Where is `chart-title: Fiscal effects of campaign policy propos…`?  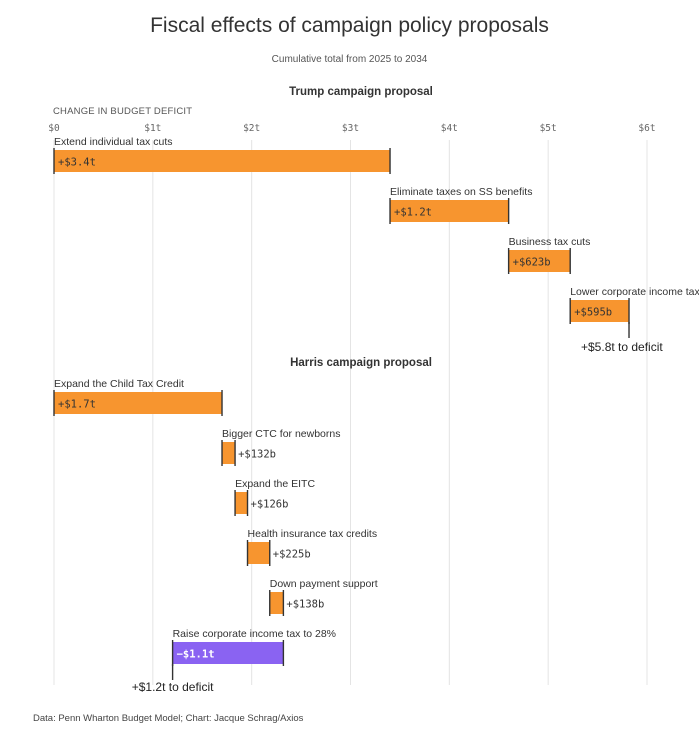
chart-title: Fiscal effects of campaign policy propos… is located at coordinates (349, 25).